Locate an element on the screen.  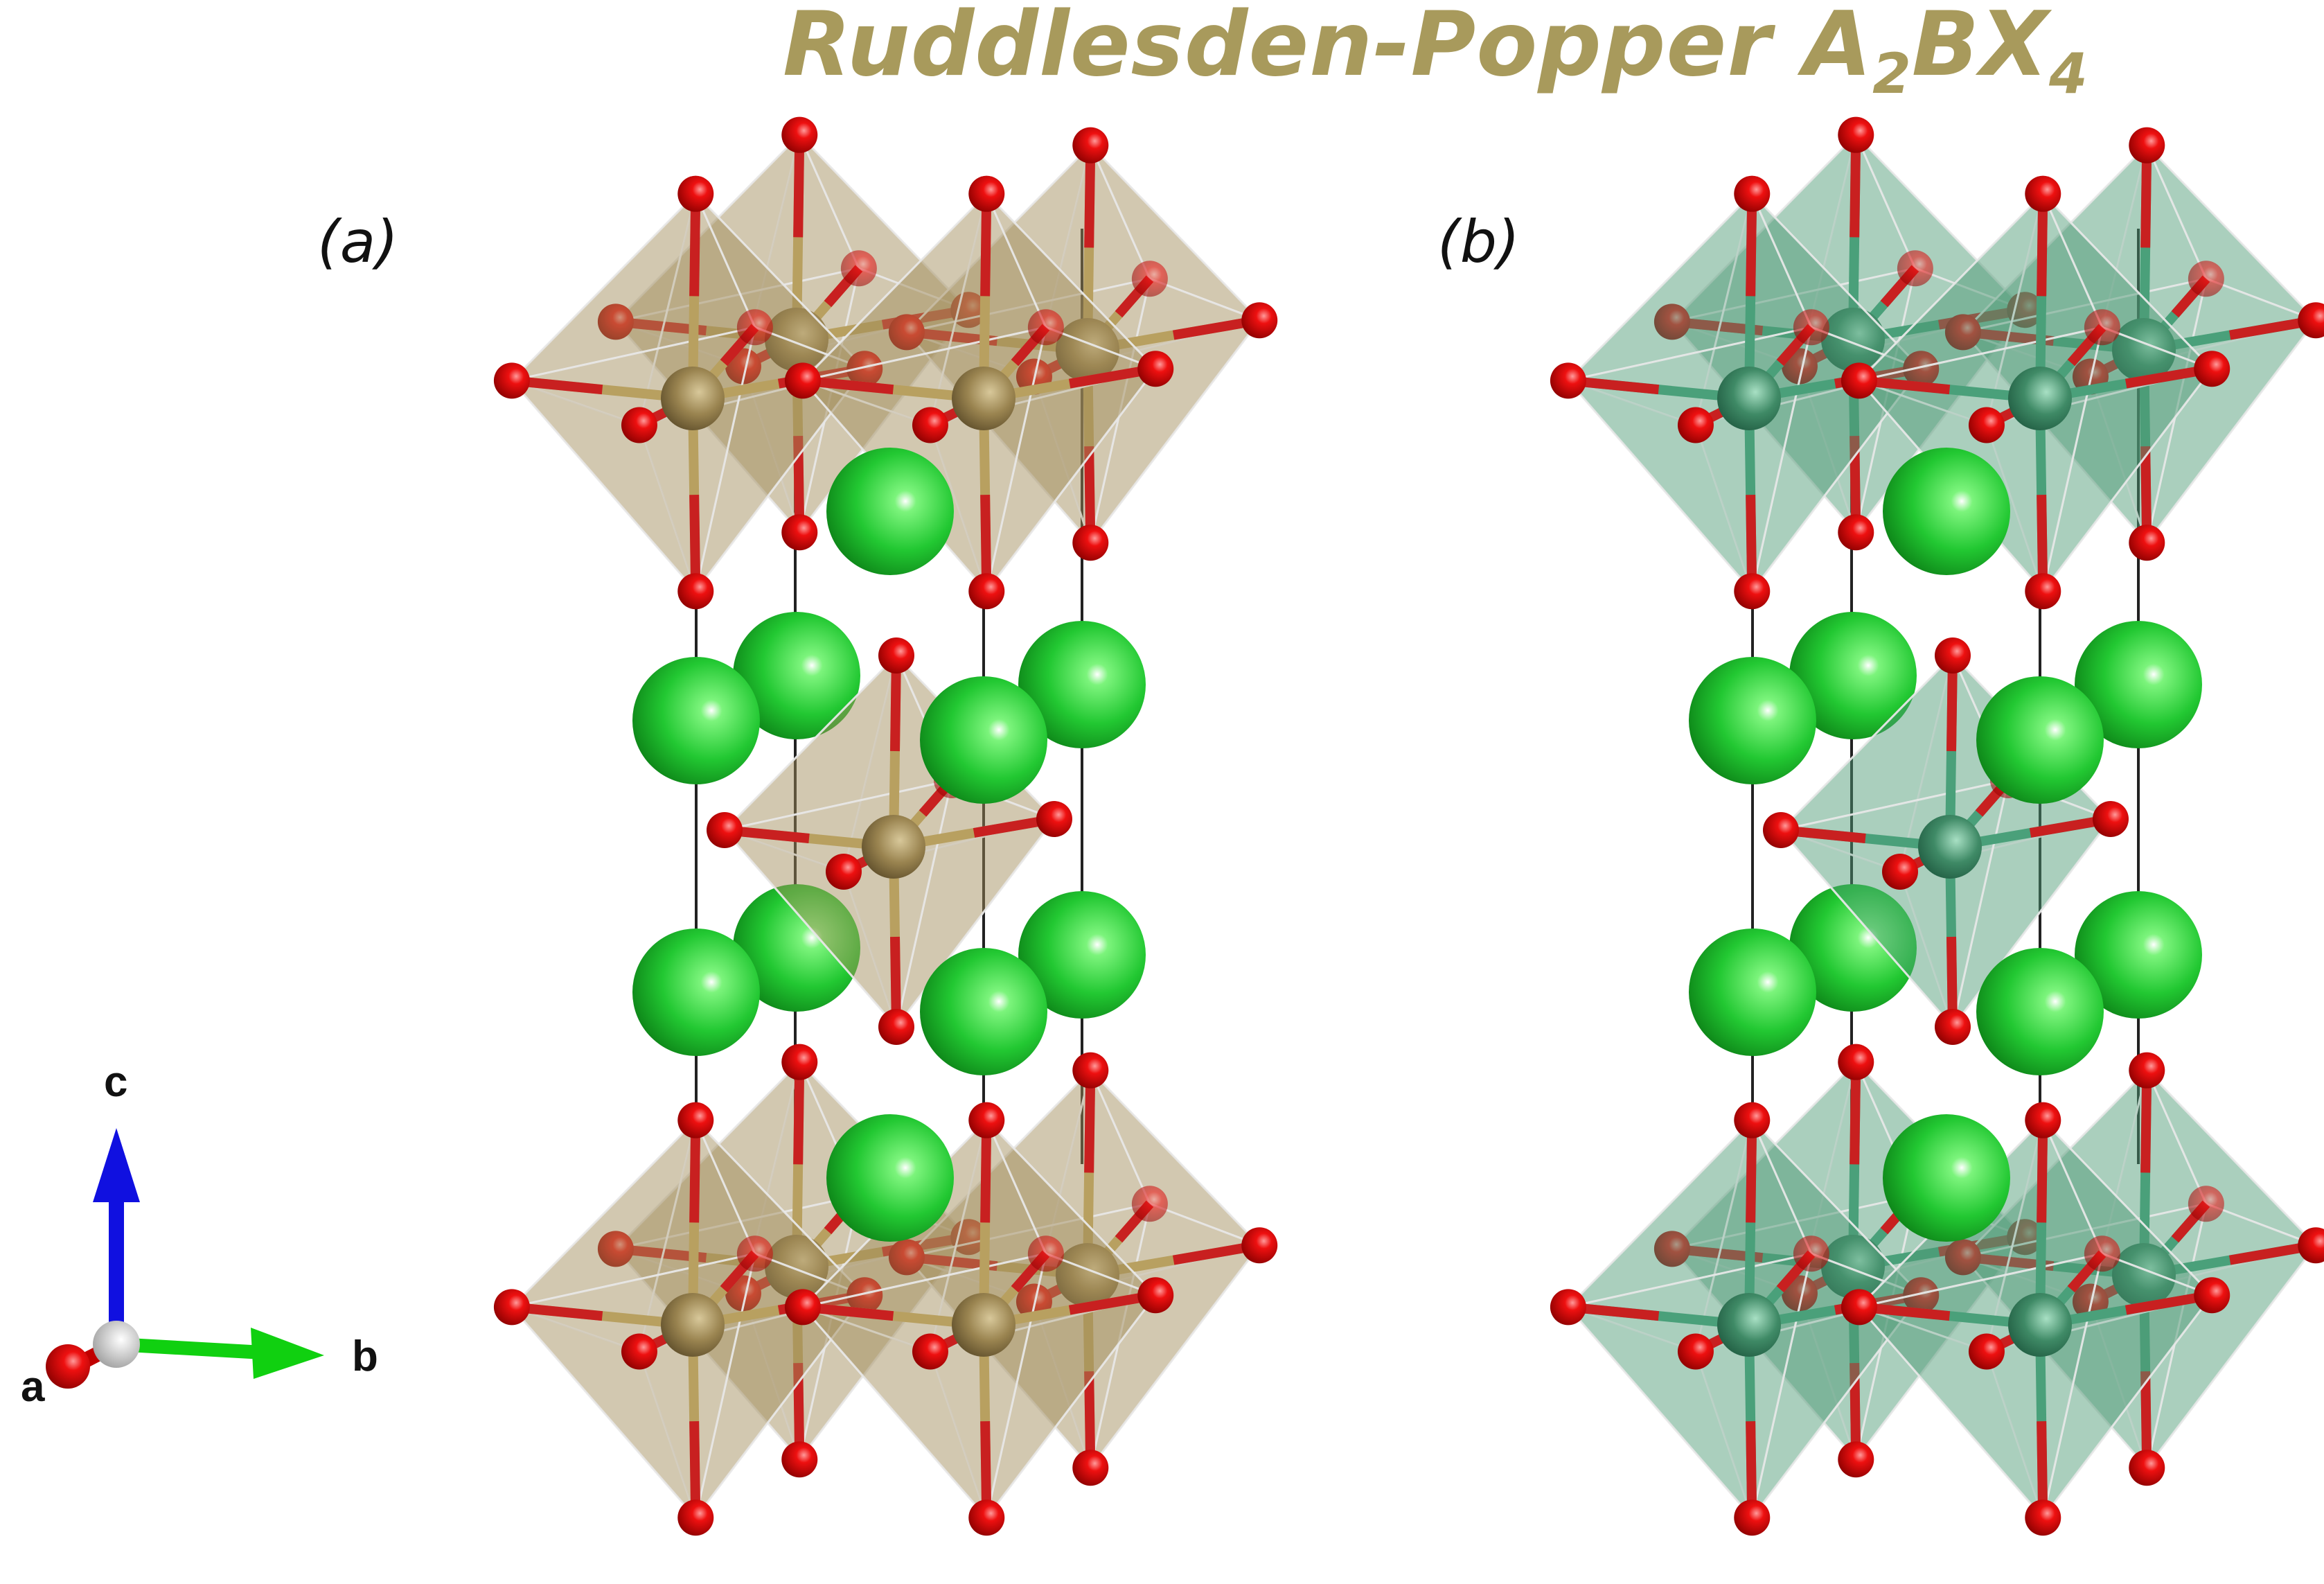
figure-title: Ruddlesden-Popper A2BX4 is located at coordinates (1435, 53).